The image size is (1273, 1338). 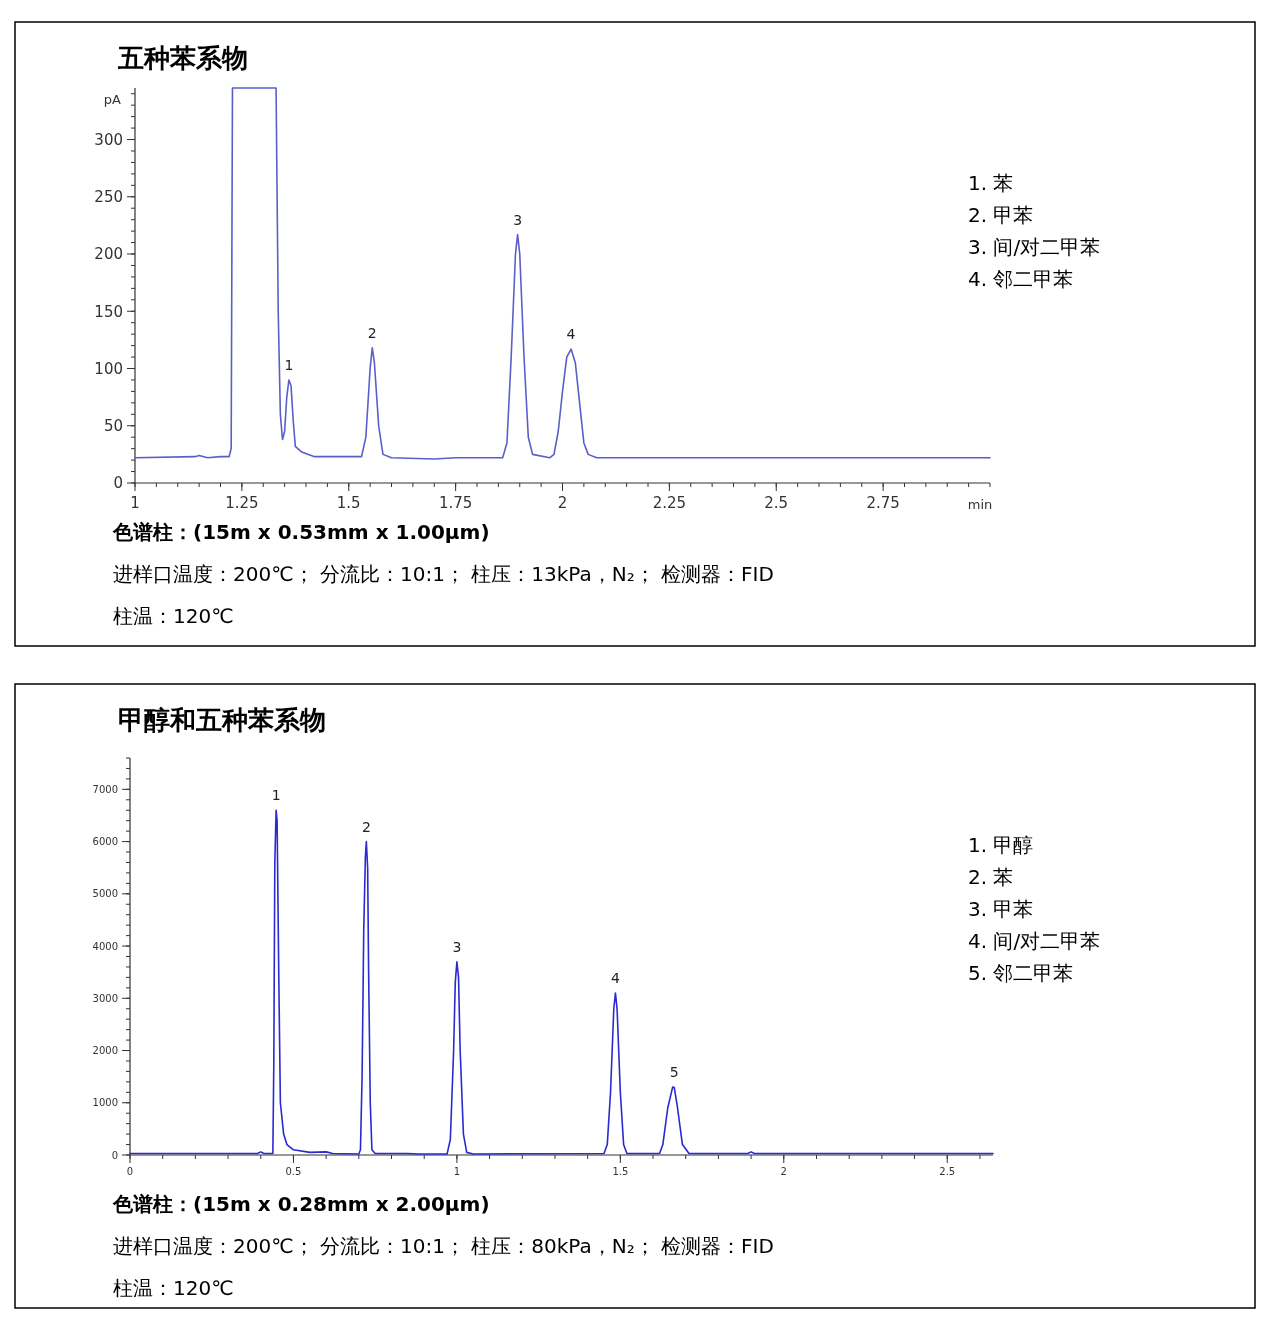 What do you see at coordinates (112, 99) in the screenshot?
I see `y-axis-title: pA` at bounding box center [112, 99].